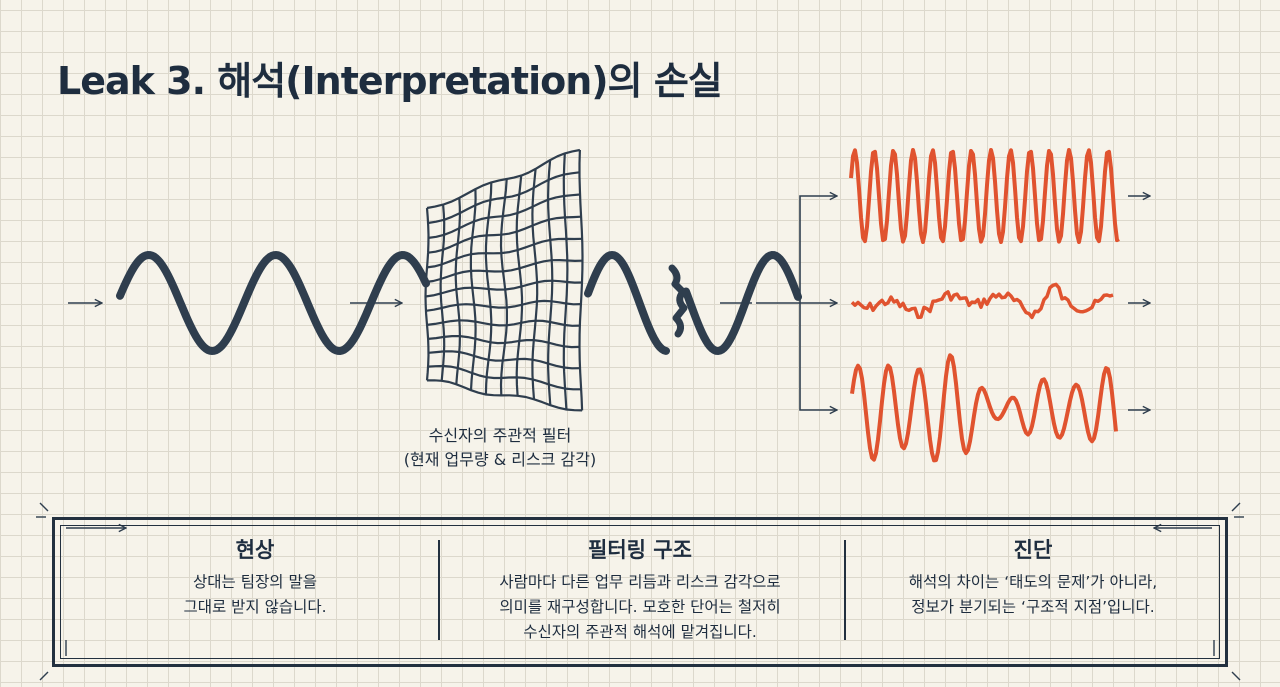 The height and width of the screenshot is (687, 1280). I want to click on output-arrows, so click(1139, 303).